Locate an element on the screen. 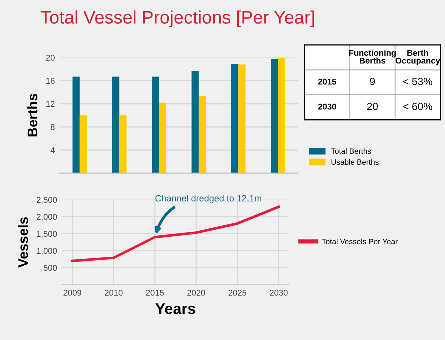 Image resolution: width=445 pixels, height=340 pixels. x-tick-label: 2020 is located at coordinates (197, 293).